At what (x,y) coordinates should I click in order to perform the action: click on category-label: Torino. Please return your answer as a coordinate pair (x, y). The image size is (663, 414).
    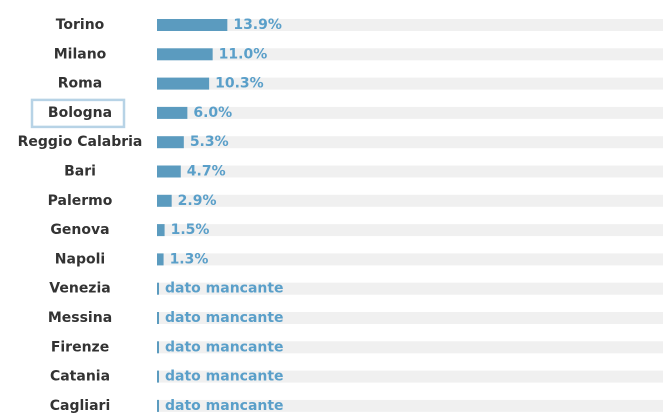
    Looking at the image, I should click on (80, 25).